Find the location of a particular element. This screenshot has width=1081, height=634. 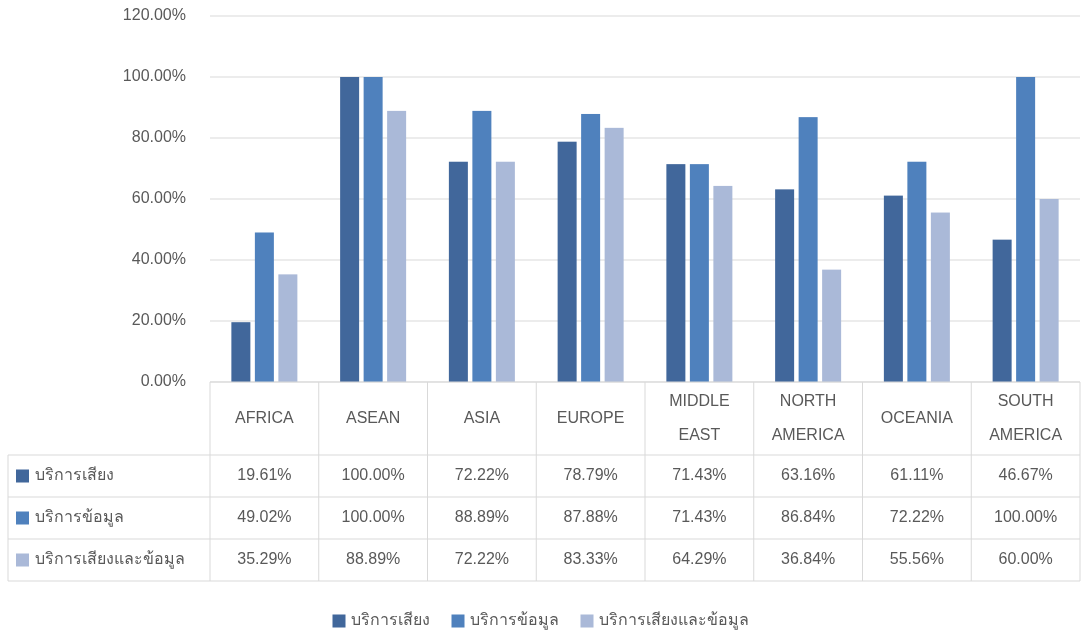

data-label: 78.79% is located at coordinates (590, 475).